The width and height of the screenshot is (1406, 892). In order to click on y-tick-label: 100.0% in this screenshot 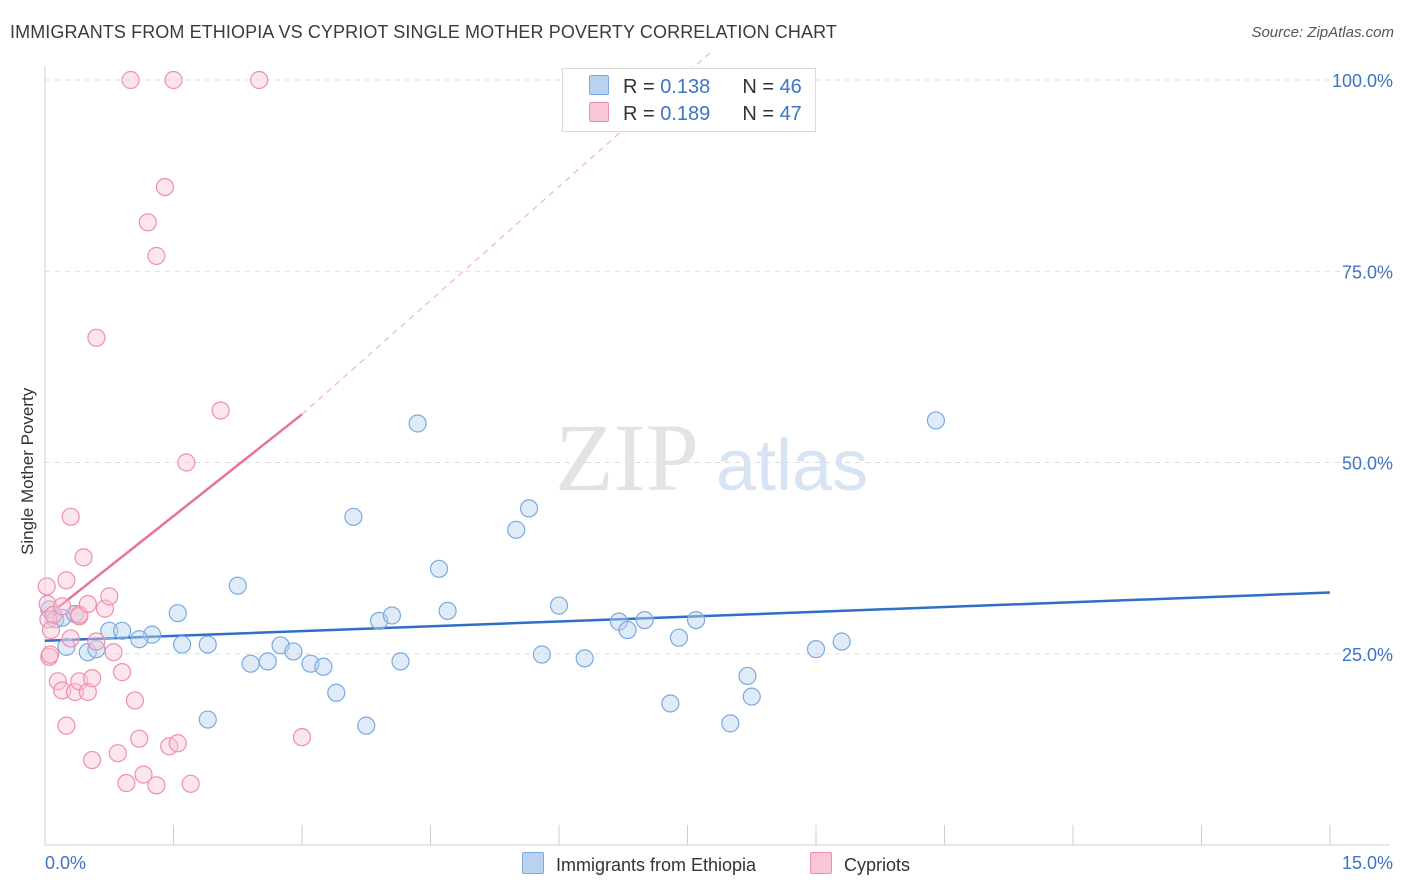, I will do `click(1362, 81)`.